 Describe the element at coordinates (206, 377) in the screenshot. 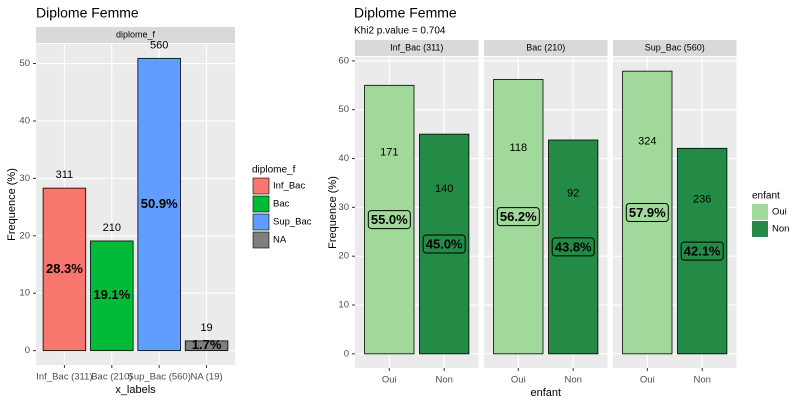

I see `x-tick-label: NA (19)` at that location.